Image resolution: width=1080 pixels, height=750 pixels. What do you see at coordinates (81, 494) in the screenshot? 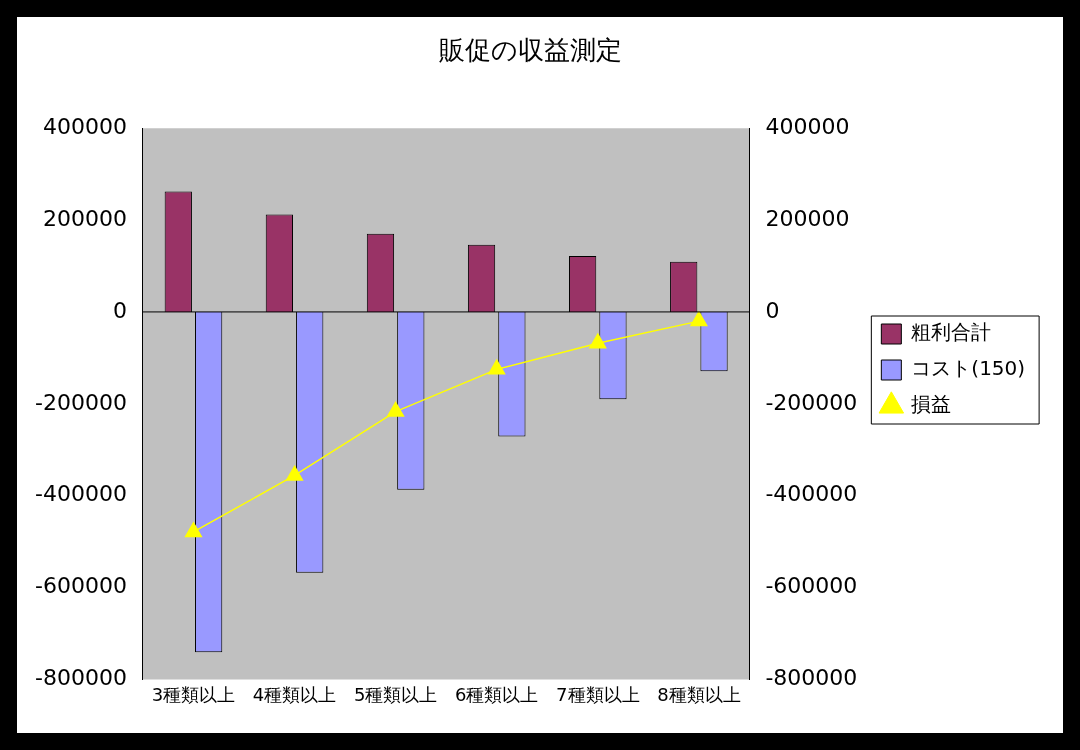
I see `y-tick-label: -400000` at bounding box center [81, 494].